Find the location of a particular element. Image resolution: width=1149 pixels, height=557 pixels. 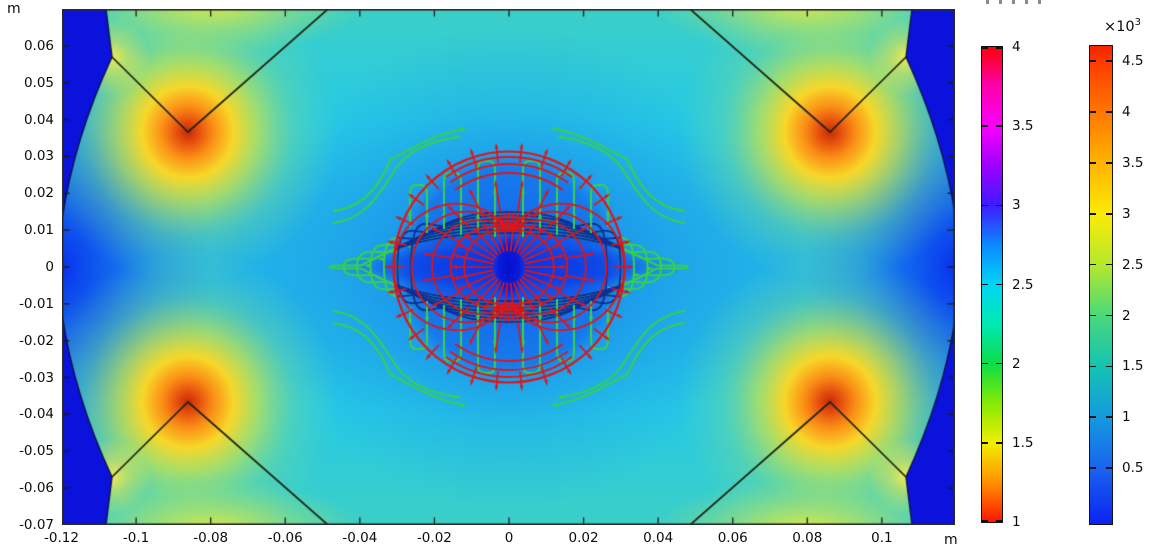

x-axis-unit-label: m is located at coordinates (951, 540).